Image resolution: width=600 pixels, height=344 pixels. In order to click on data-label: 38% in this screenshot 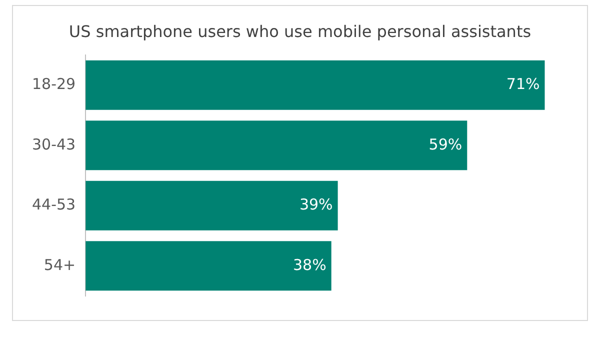, I will do `click(309, 265)`.